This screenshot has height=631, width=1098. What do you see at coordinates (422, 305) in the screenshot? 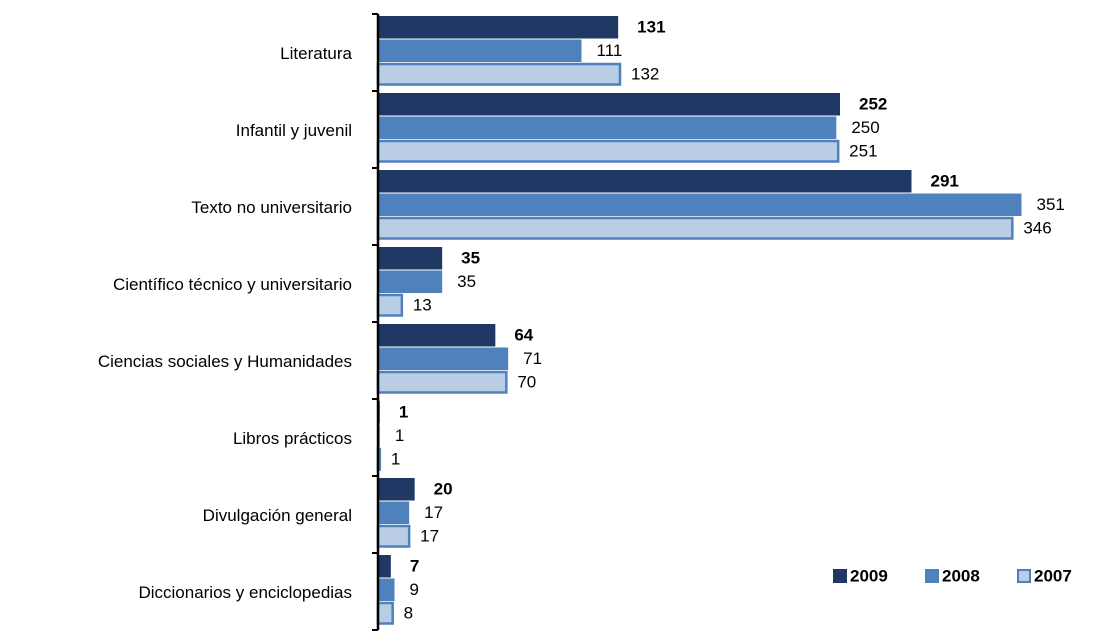
I see `data-label: 13` at bounding box center [422, 305].